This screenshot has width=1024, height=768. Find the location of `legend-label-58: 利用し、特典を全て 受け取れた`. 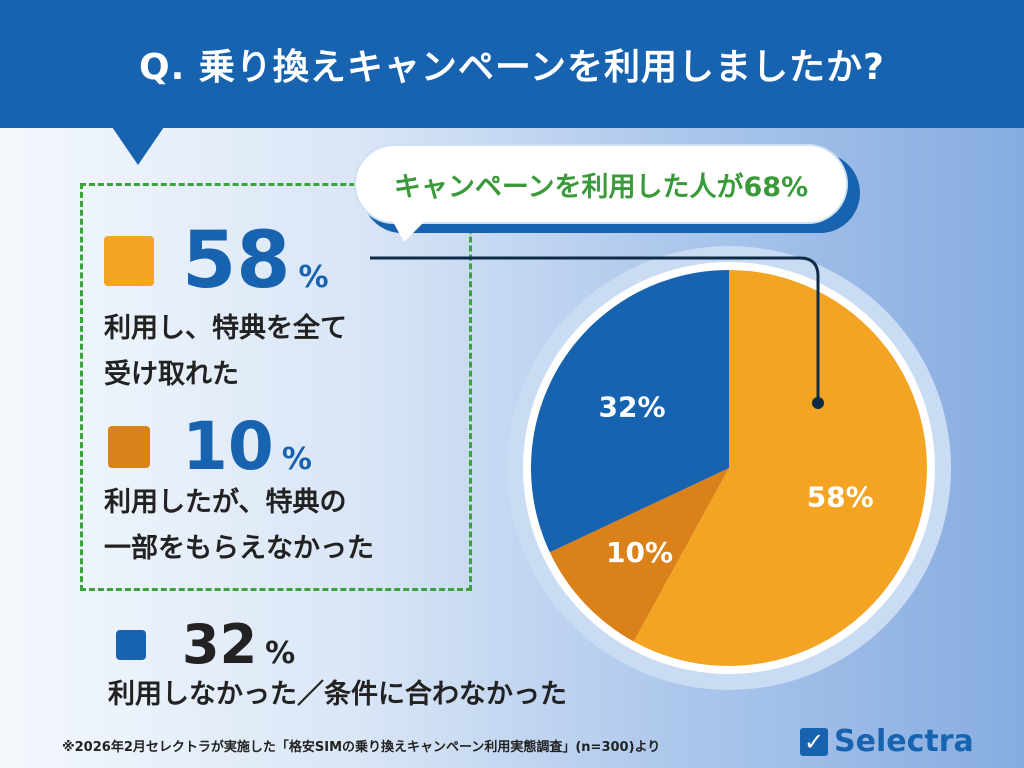

legend-label-58: 利用し、特典を全て 受け取れた is located at coordinates (225, 351).